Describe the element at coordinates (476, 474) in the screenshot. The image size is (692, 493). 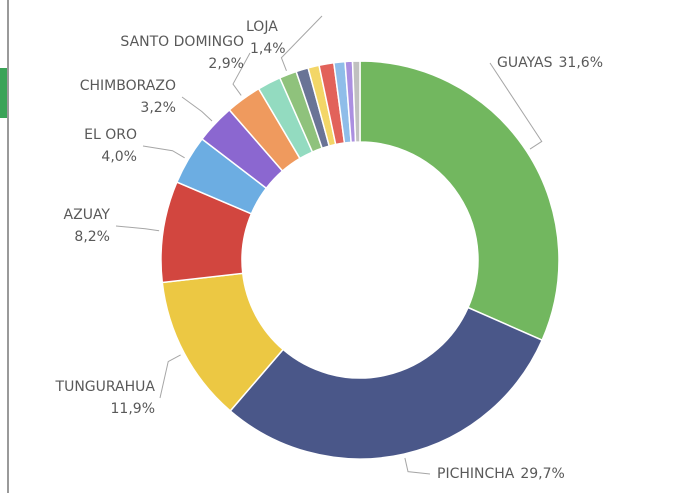
I see `slice-label: PICHINCHA` at that location.